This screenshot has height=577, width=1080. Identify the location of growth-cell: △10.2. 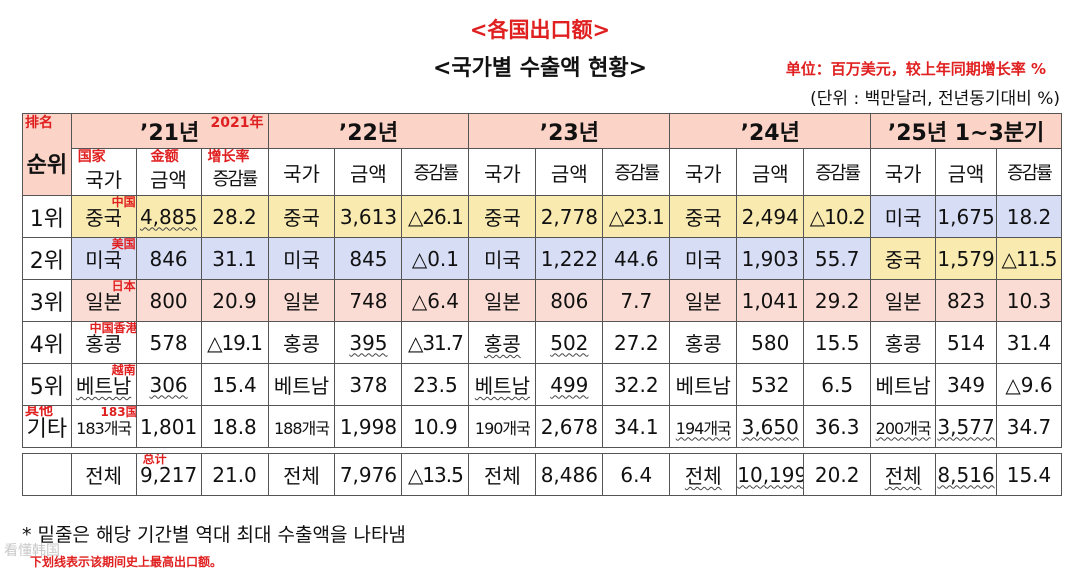
(837, 216).